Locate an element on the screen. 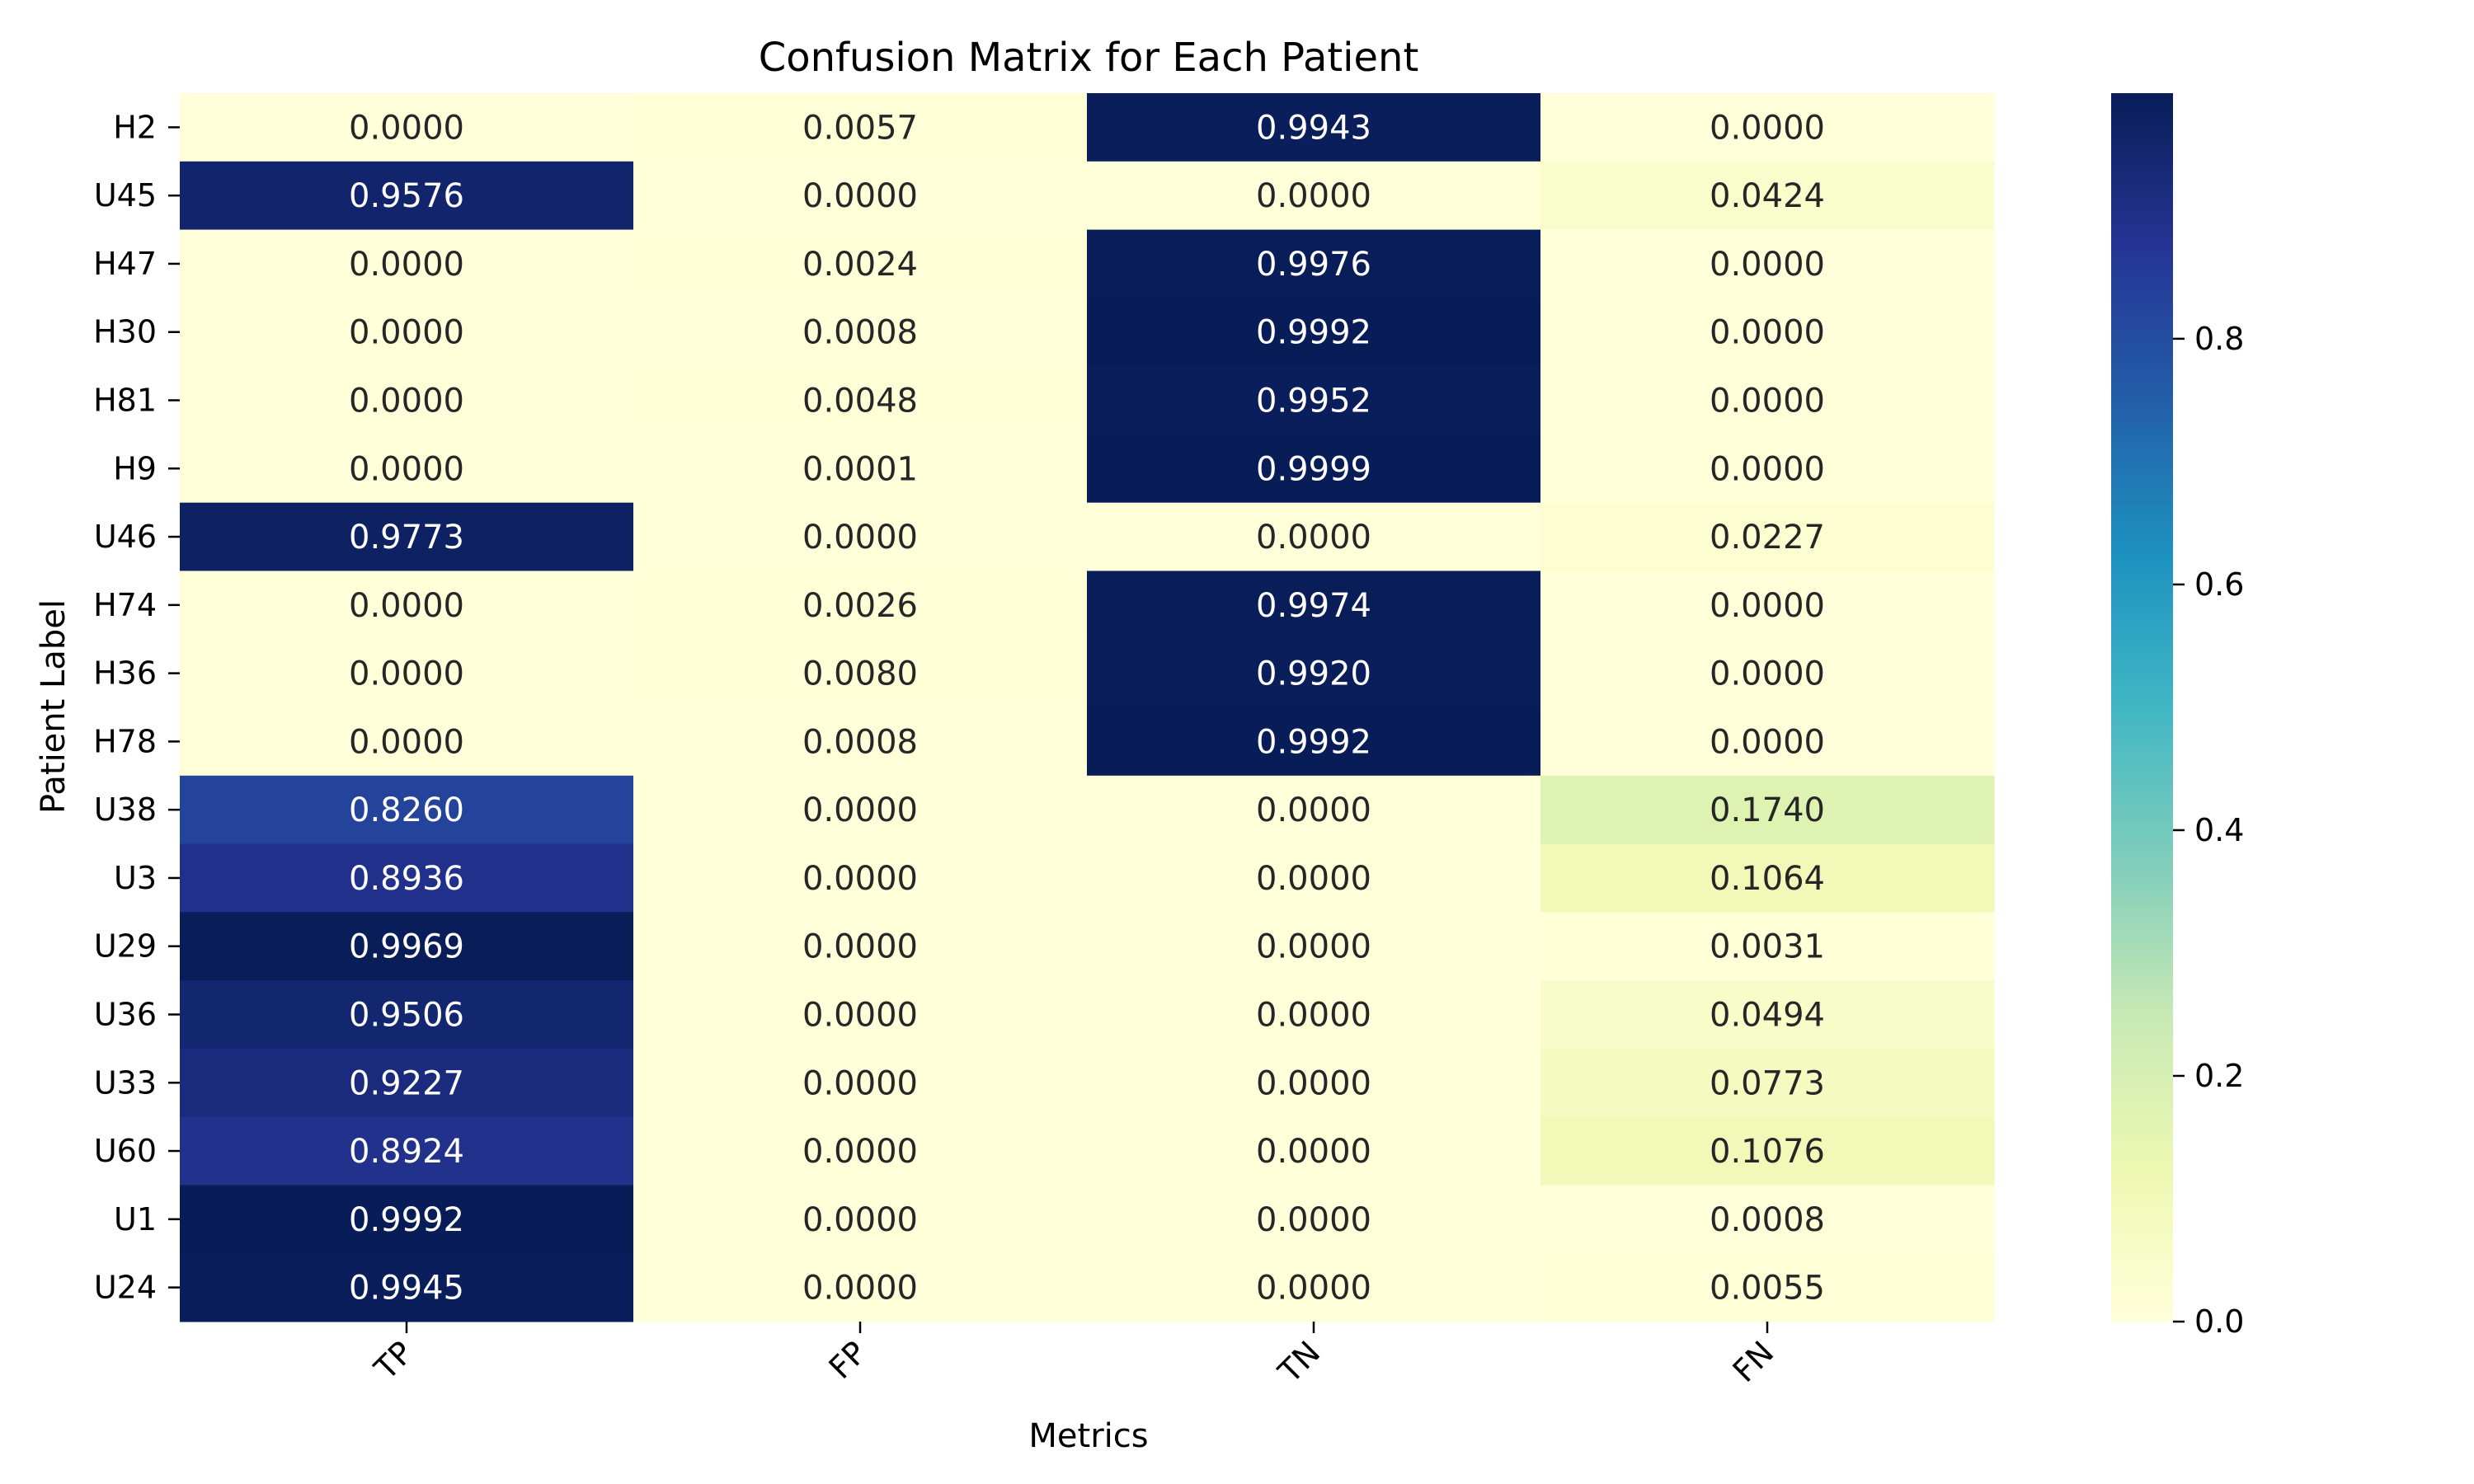 This screenshot has width=2474, height=1484. y-tick-label: U1 is located at coordinates (135, 1219).